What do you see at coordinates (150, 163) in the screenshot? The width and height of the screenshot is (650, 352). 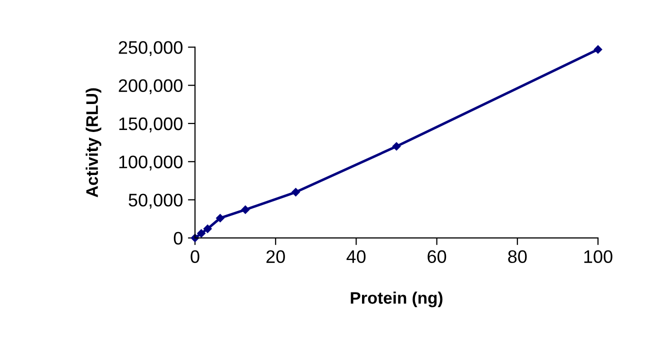 I see `y-tick-label: 100,000` at bounding box center [150, 163].